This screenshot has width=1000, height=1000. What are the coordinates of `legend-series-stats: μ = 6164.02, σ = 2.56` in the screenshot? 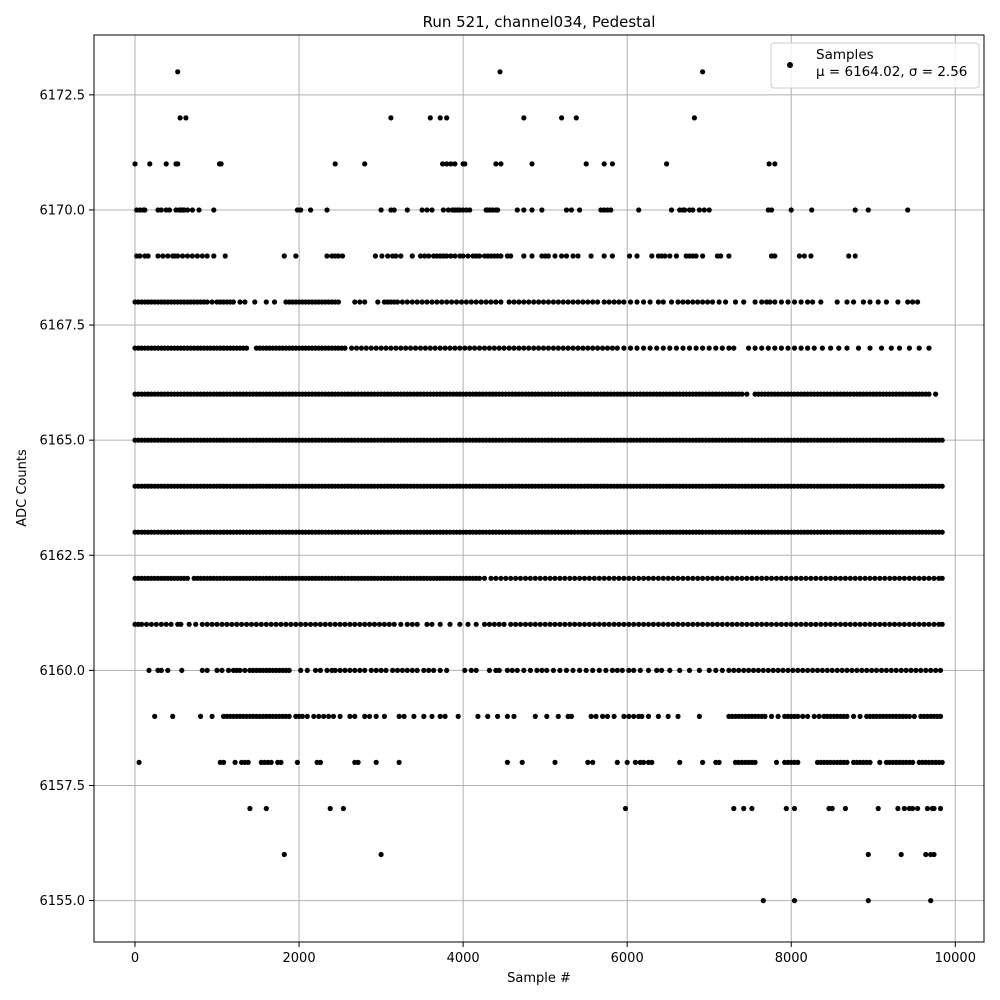 It's located at (891, 72).